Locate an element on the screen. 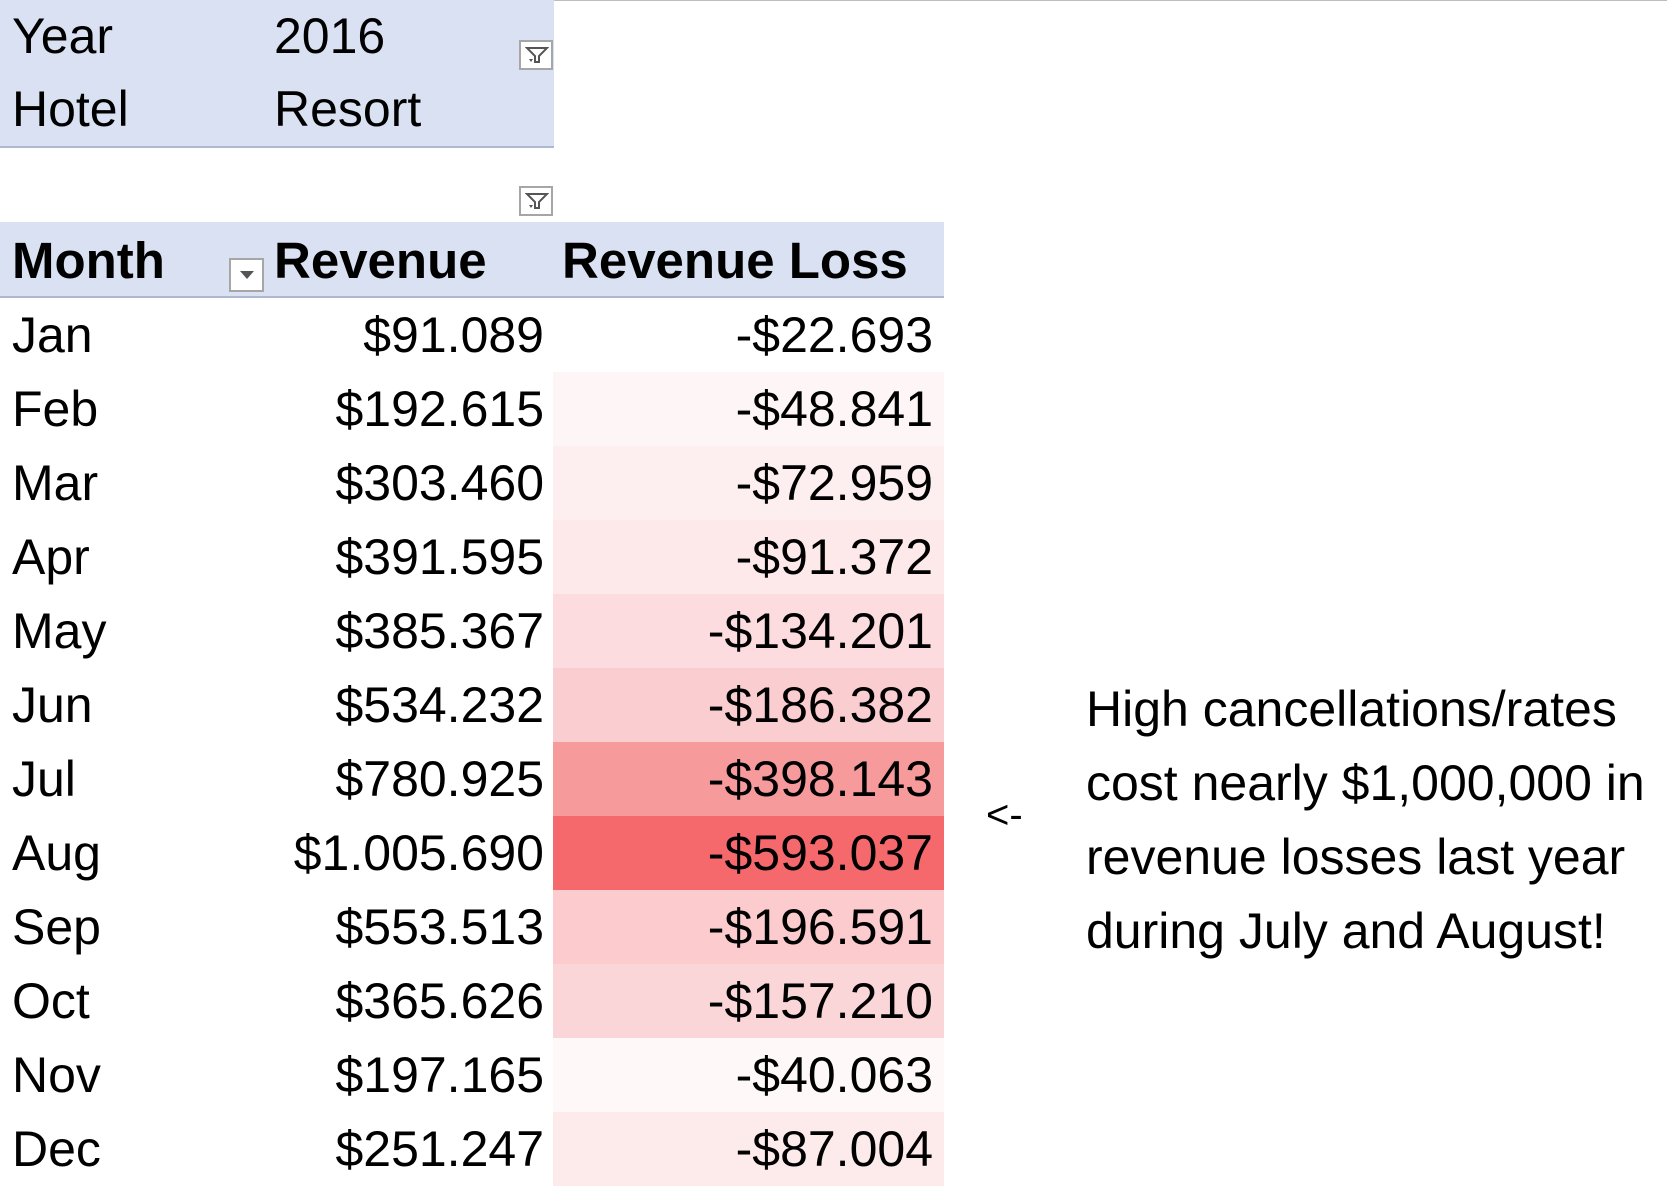  revenue-cell: $1.005.690 is located at coordinates (418, 853).